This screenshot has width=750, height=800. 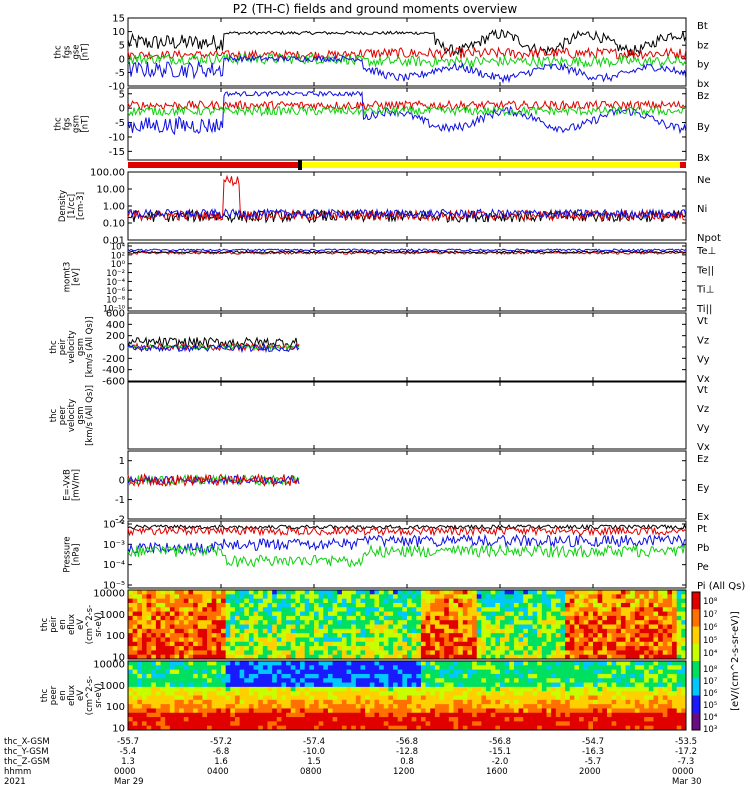 What do you see at coordinates (120, 500) in the screenshot?
I see `ytick-label: -1` at bounding box center [120, 500].